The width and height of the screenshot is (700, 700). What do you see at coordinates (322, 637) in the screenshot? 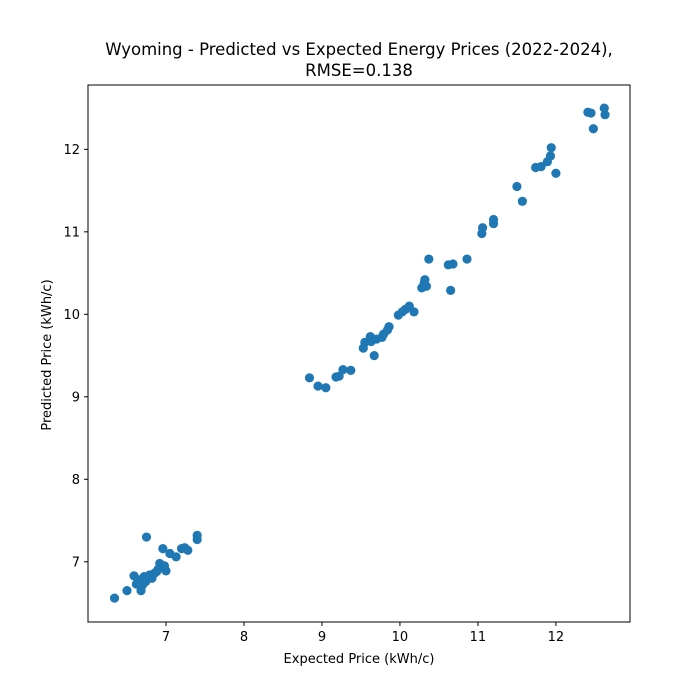
I see `x-tick-label: 9` at bounding box center [322, 637].